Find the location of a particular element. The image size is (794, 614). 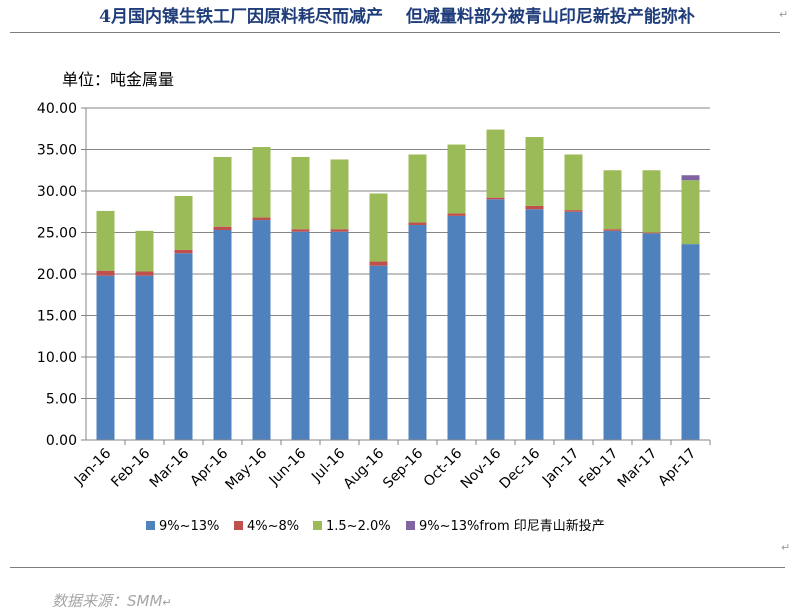

x-tick-label: Sep-16 is located at coordinates (403, 468).